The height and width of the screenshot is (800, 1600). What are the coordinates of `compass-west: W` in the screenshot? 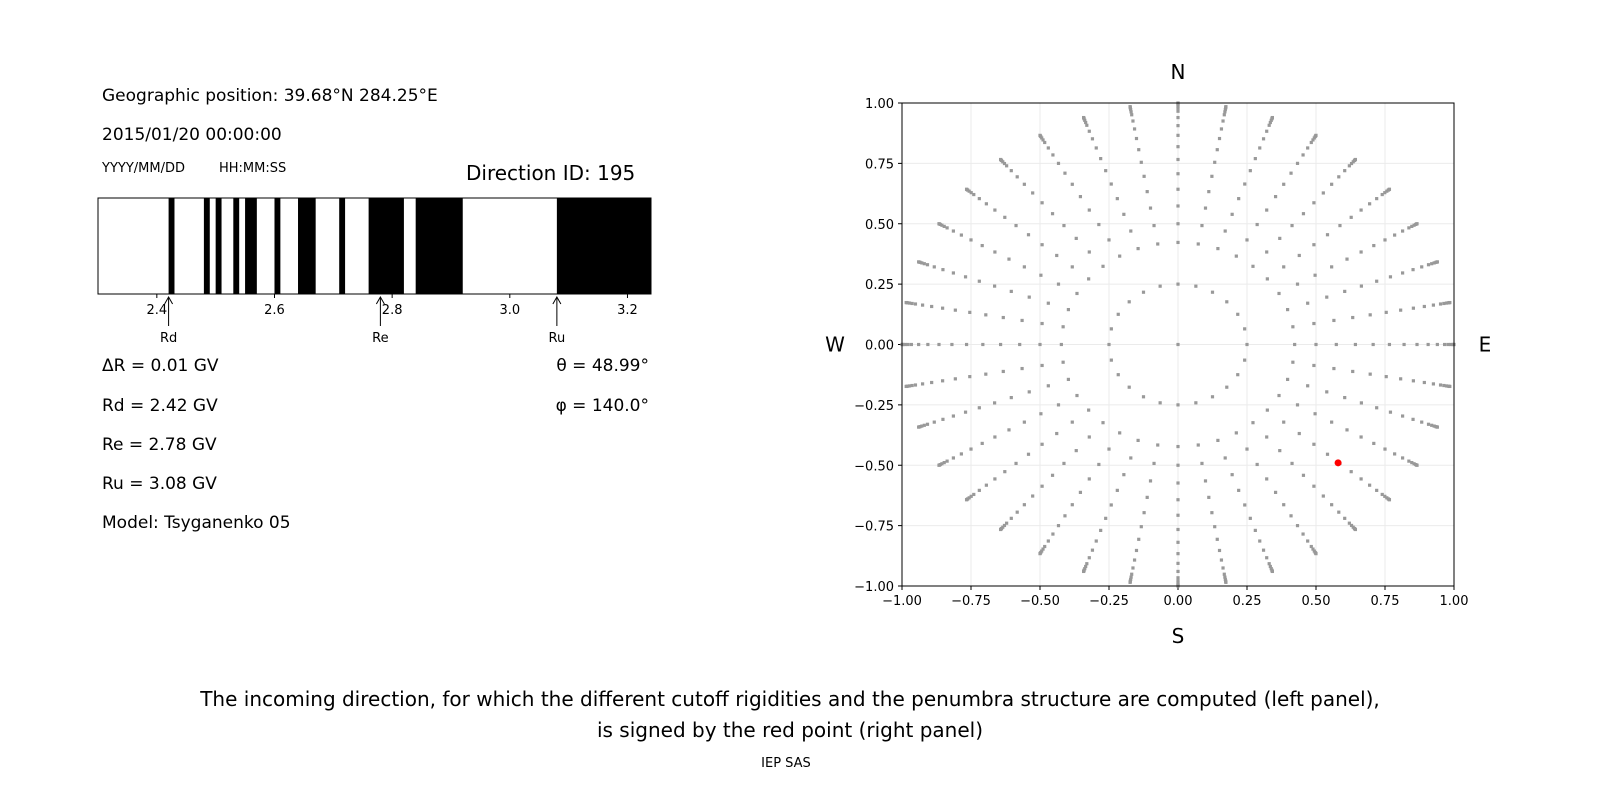 It's located at (835, 345).